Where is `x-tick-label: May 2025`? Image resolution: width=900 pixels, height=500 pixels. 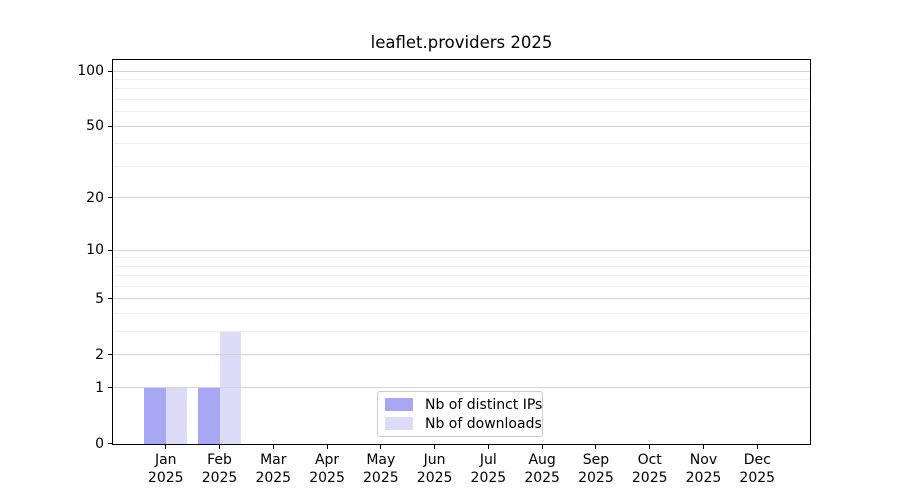 x-tick-label: May 2025 is located at coordinates (381, 469).